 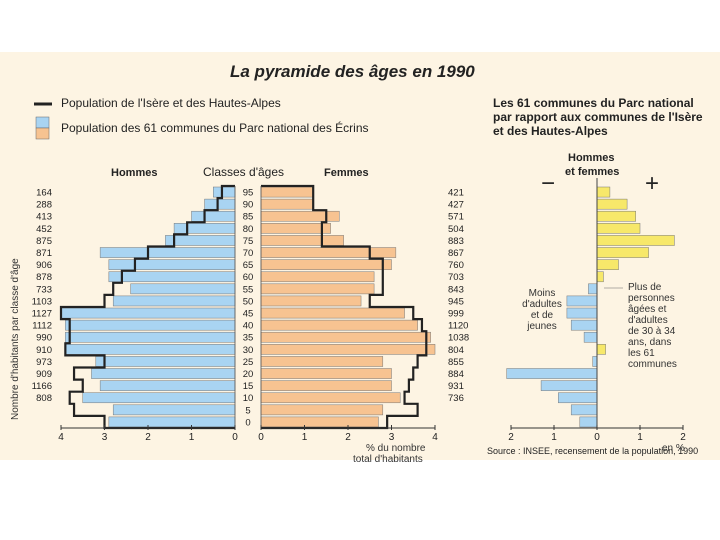 What do you see at coordinates (511, 437) in the screenshot?
I see `tick-label-diff-0: 2` at bounding box center [511, 437].